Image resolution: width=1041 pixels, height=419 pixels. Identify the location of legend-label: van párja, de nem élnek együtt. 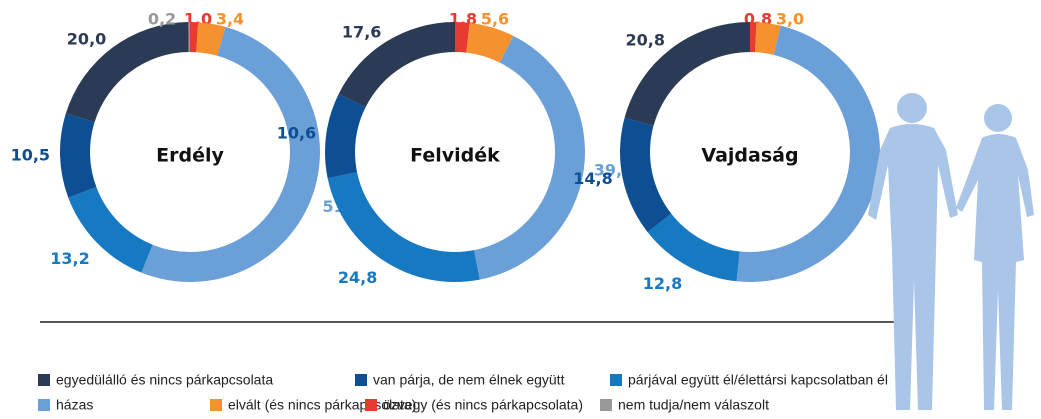
(469, 380).